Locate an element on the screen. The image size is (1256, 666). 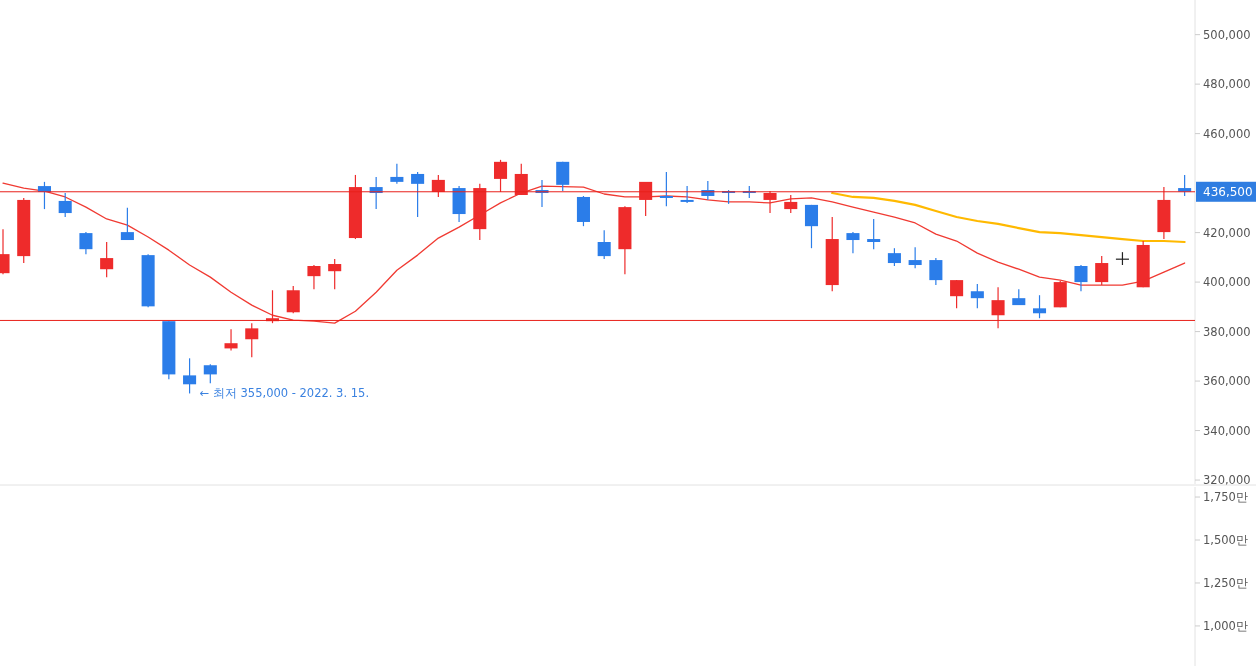
y-tick-label: 320,000 is located at coordinates (1227, 480).